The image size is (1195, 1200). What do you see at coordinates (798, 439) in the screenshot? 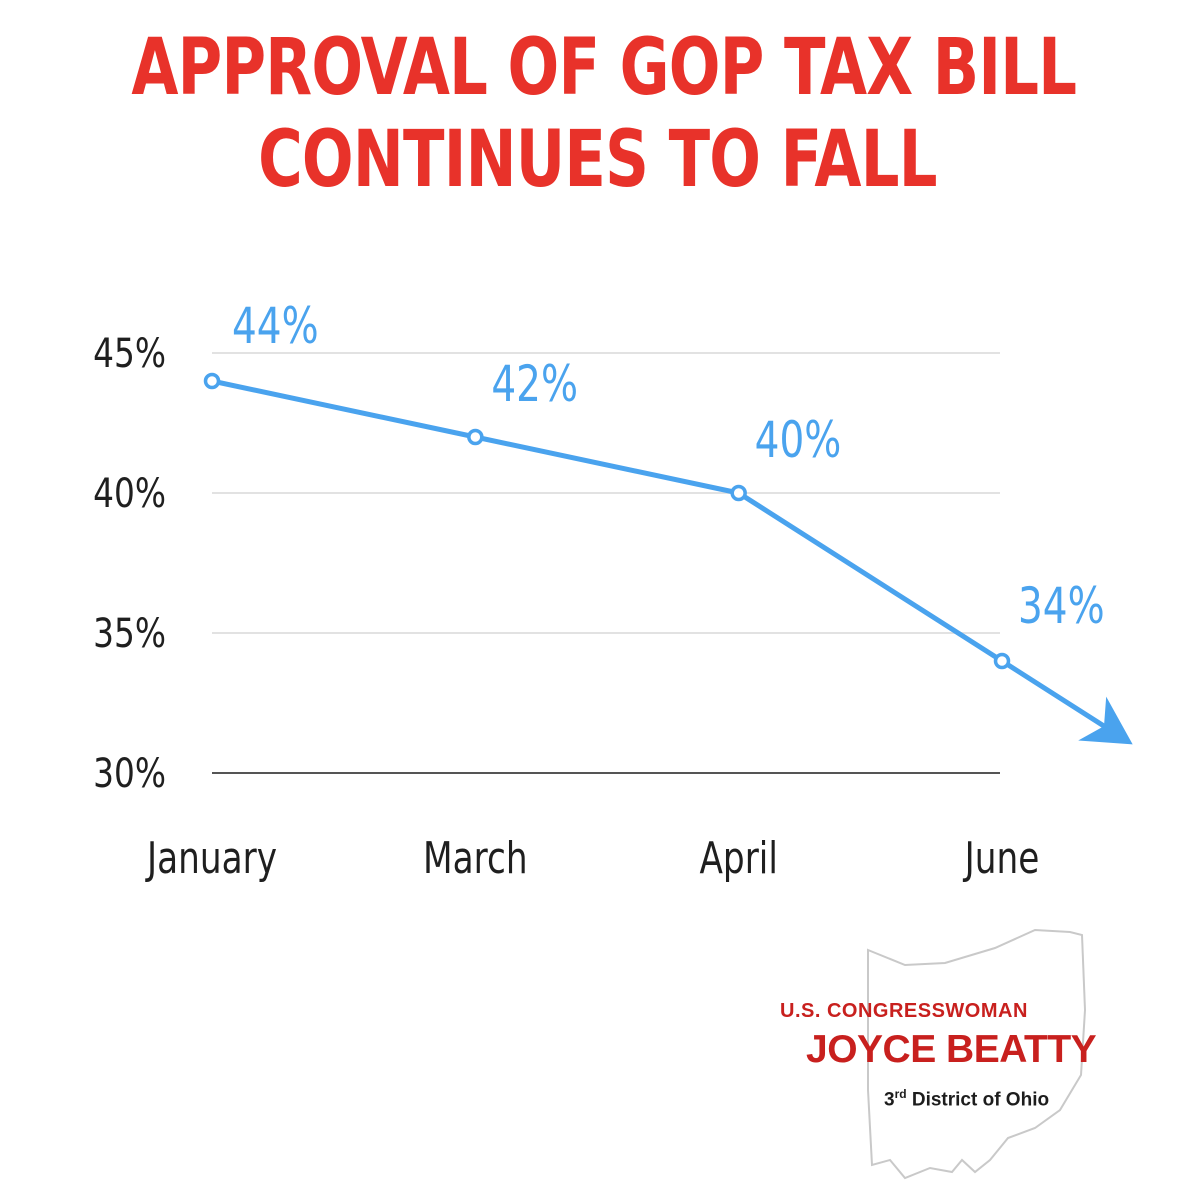
I see `data-label: 40%` at bounding box center [798, 439].